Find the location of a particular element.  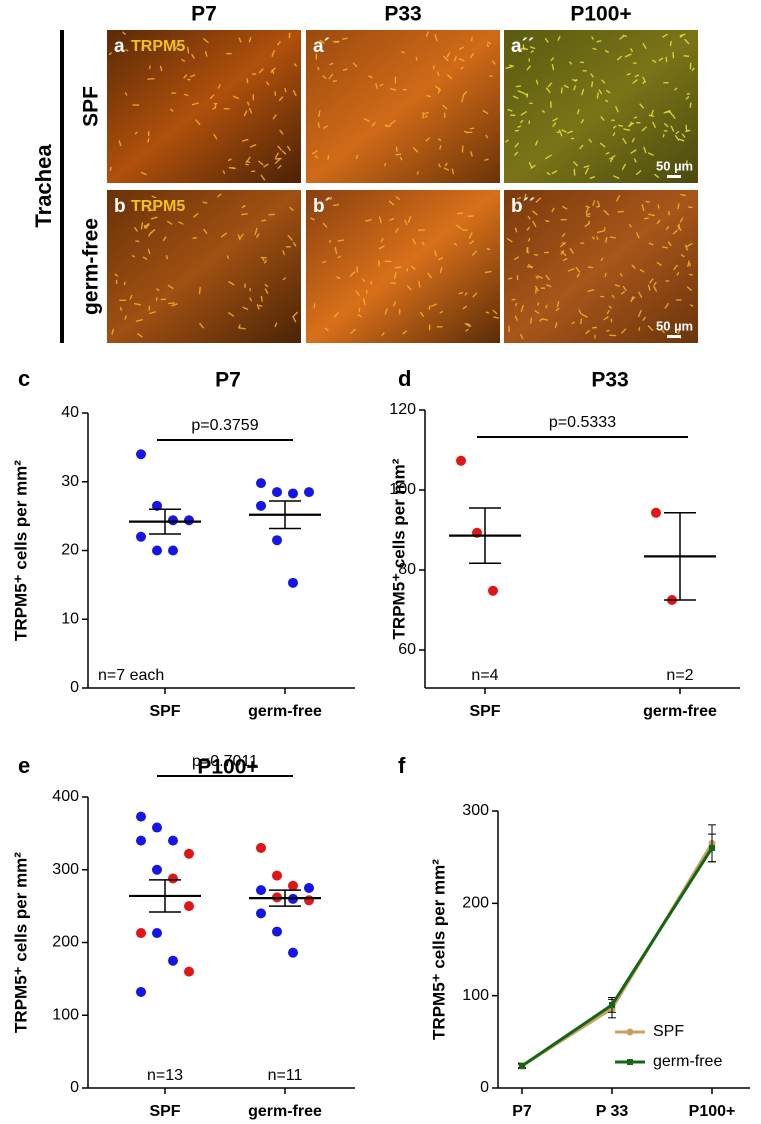

y-tick-label: 300 is located at coordinates (475, 810).